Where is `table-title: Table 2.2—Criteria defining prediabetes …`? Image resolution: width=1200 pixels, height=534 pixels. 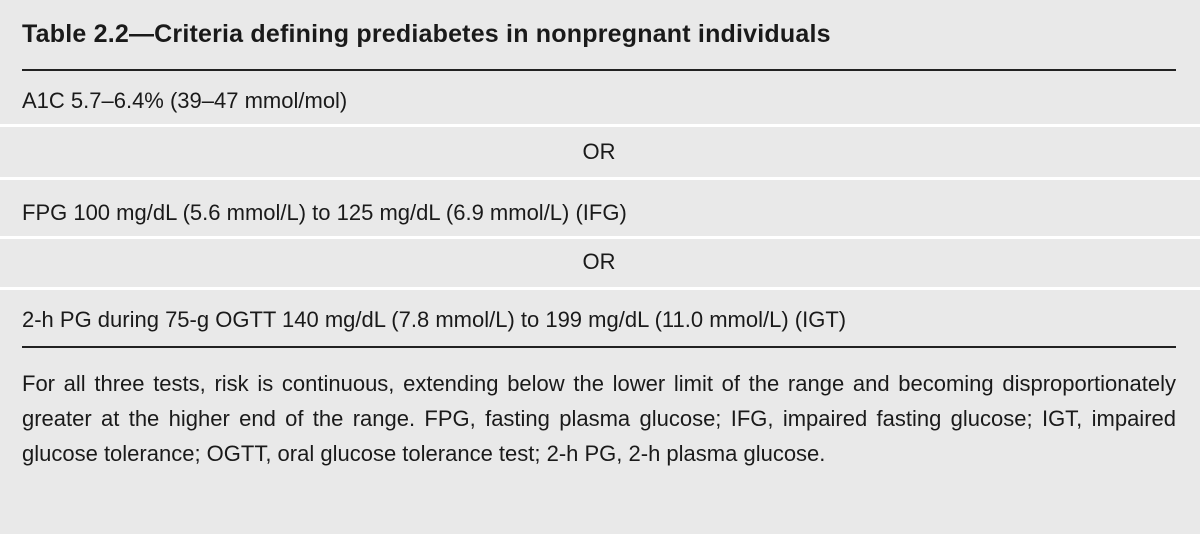
table-title: Table 2.2—Criteria defining prediabetes … is located at coordinates (426, 34).